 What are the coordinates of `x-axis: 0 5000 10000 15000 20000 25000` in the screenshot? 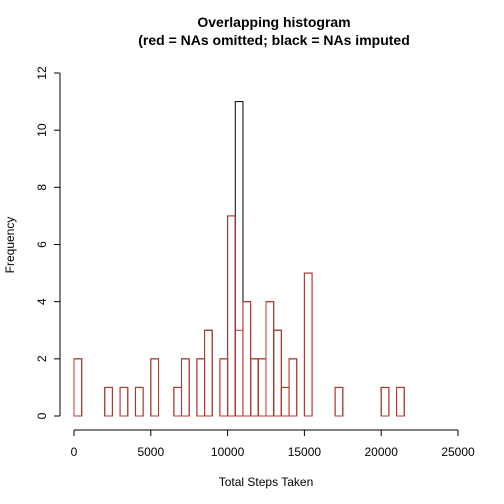 It's located at (273, 444).